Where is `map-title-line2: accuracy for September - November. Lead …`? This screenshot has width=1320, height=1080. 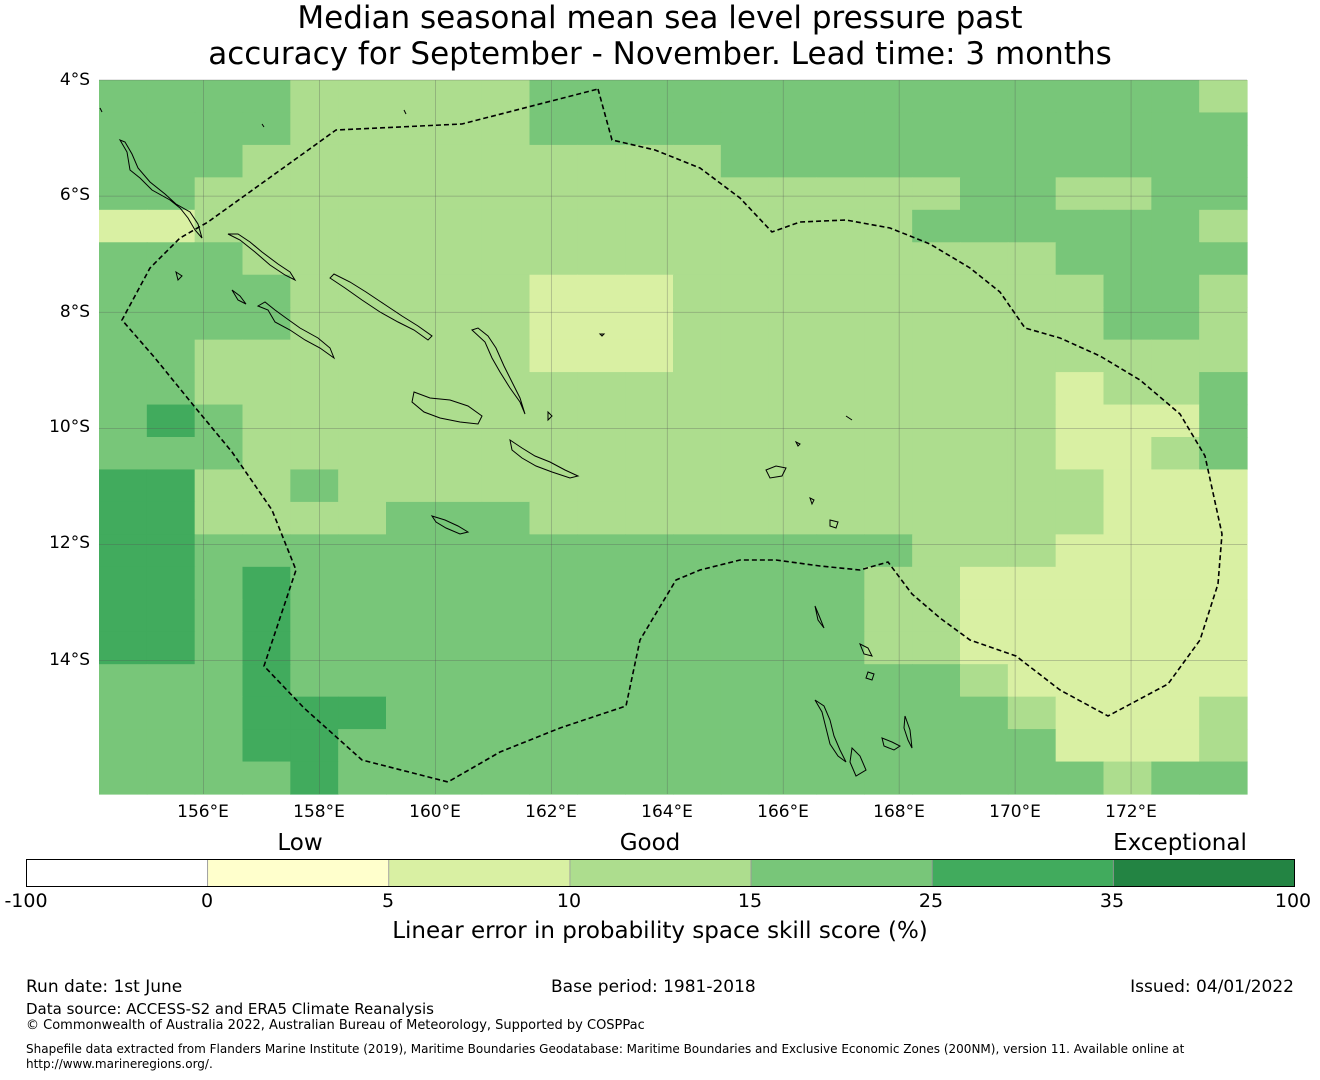 map-title-line2: accuracy for September - November. Lead … is located at coordinates (660, 54).